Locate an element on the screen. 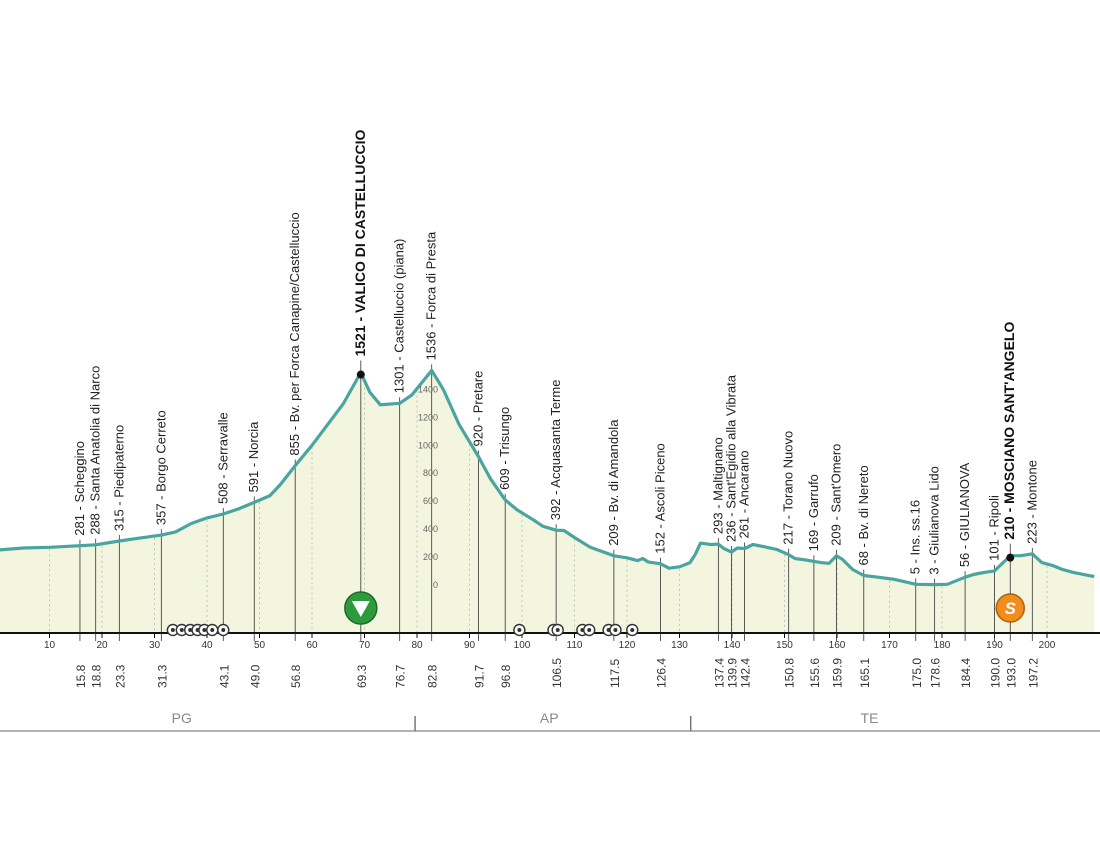 The image size is (1100, 852). altitude-tick-label: 200 is located at coordinates (430, 557).